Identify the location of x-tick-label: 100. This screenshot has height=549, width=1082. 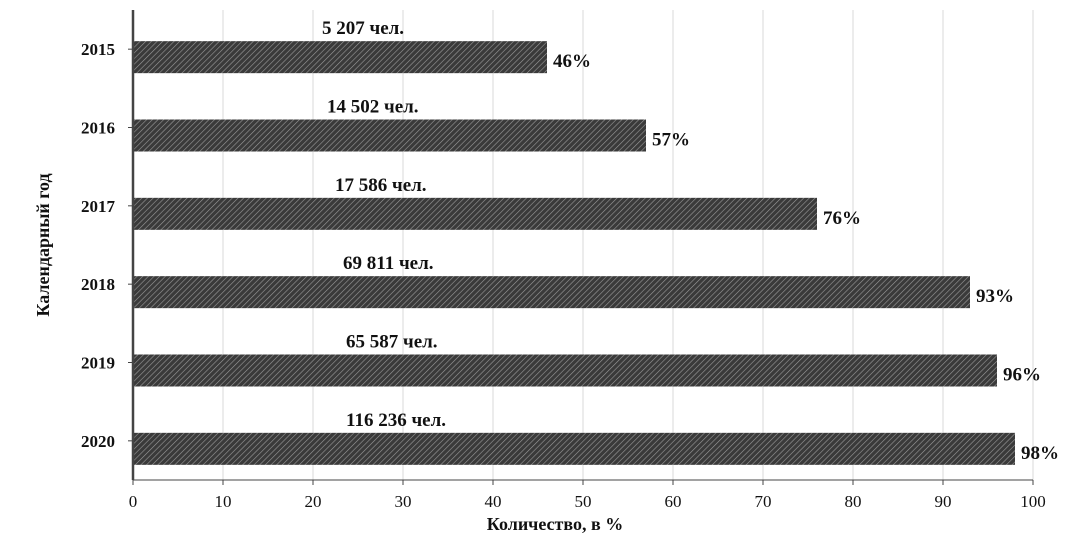
(1033, 501).